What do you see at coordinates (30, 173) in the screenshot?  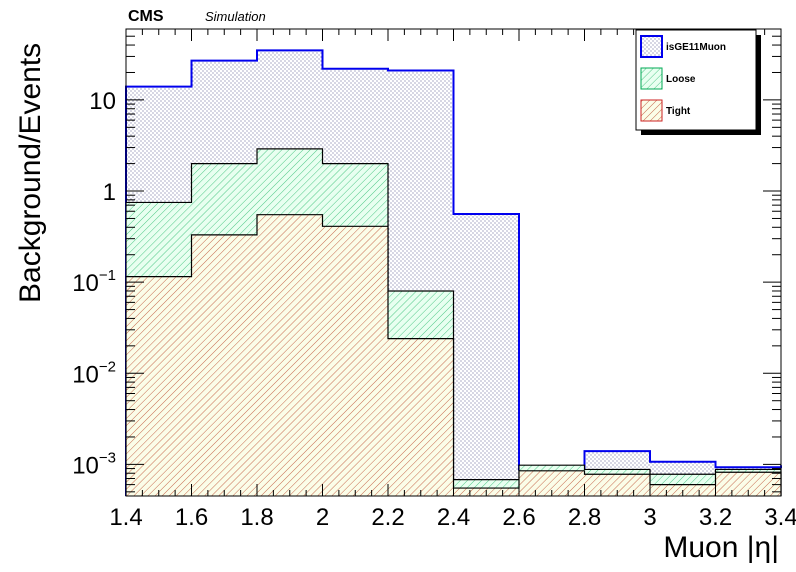 I see `y-axis-title: Background/Events` at bounding box center [30, 173].